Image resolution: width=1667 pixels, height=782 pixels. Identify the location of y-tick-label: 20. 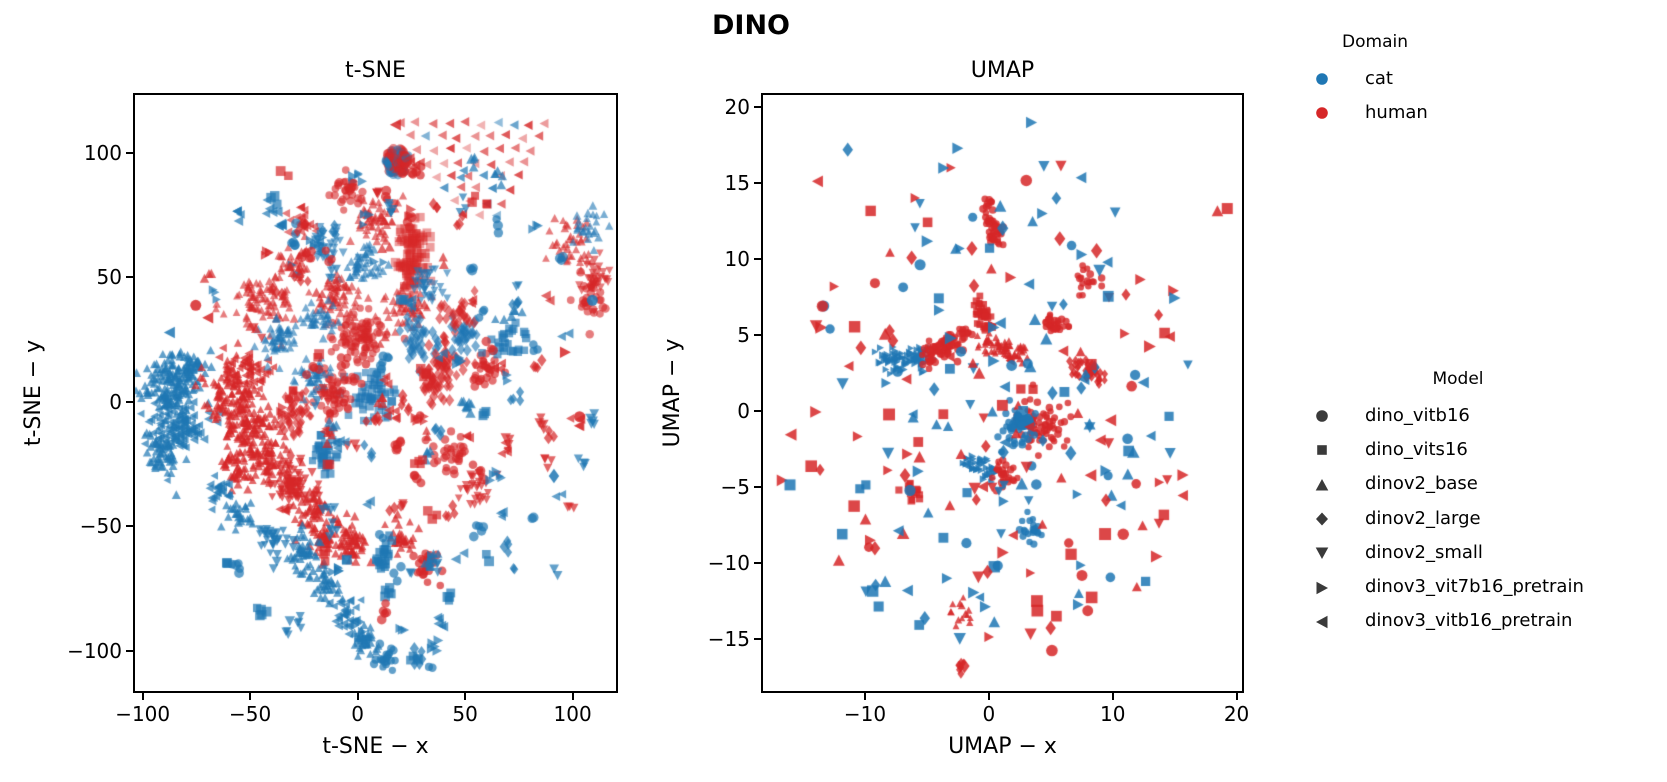
(737, 106).